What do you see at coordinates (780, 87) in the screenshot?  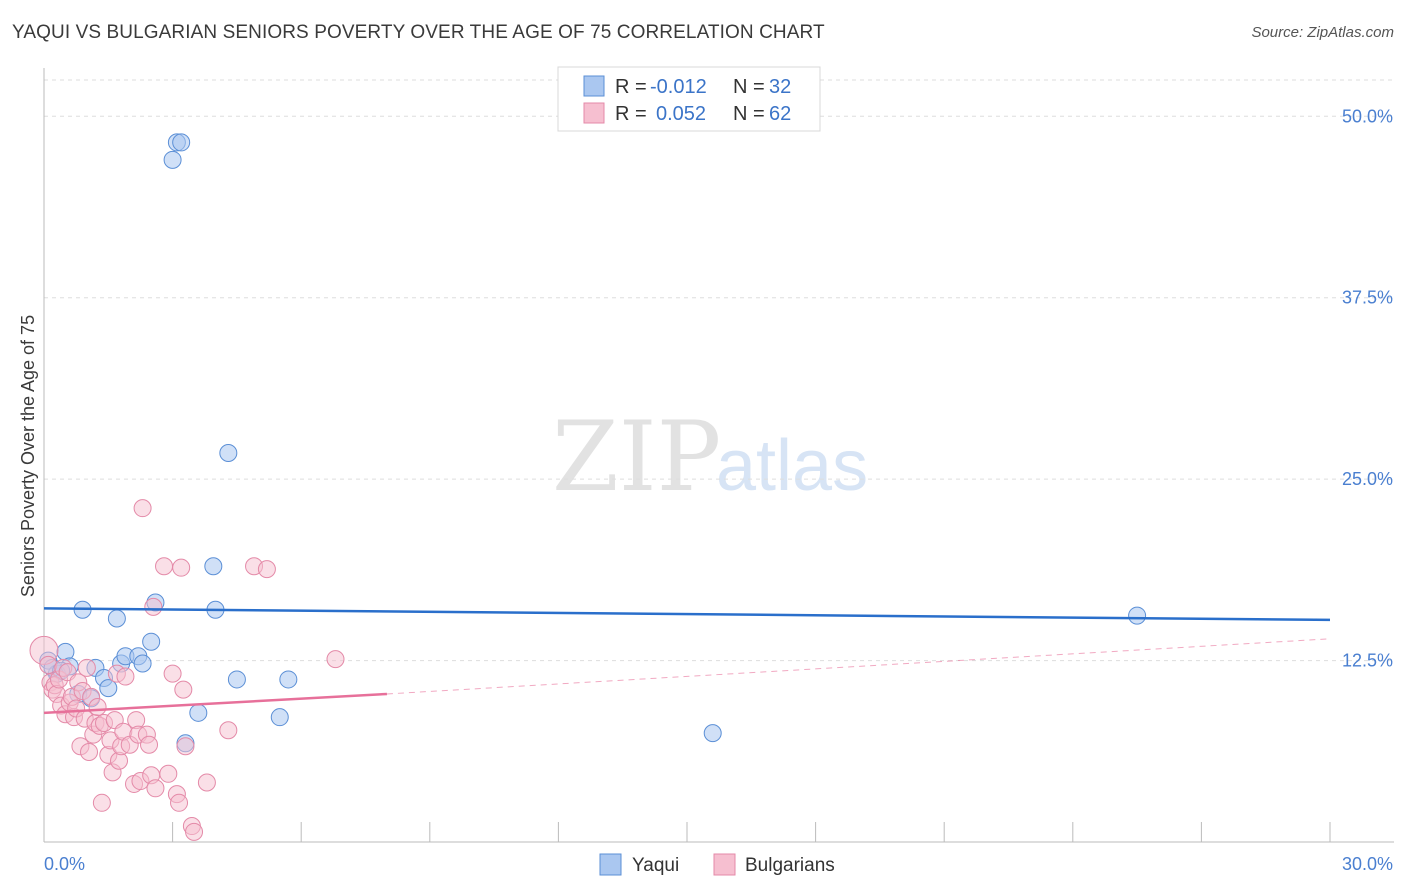 I see `legend-n-value-yaqui: 32` at bounding box center [780, 87].